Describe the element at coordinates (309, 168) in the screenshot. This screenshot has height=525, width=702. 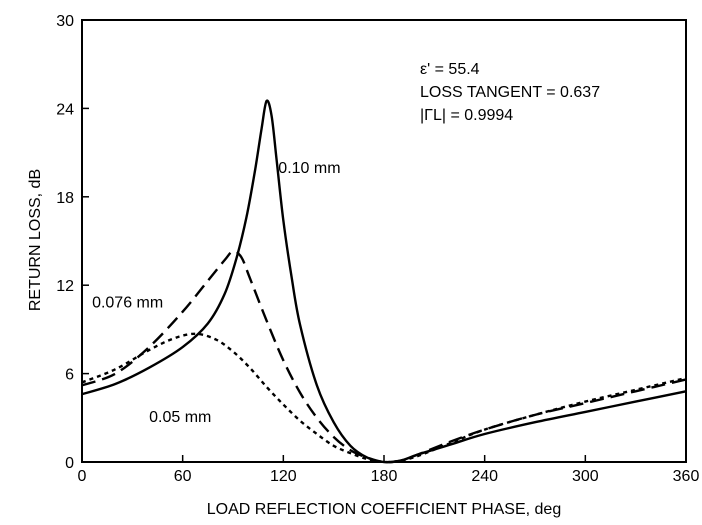
I see `series-label-1: 0.10 mm` at that location.